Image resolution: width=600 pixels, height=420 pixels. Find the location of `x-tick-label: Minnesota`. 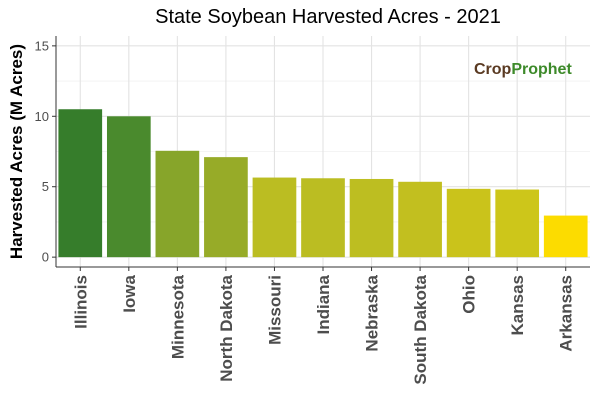

x-tick-label: Minnesota is located at coordinates (177, 316).